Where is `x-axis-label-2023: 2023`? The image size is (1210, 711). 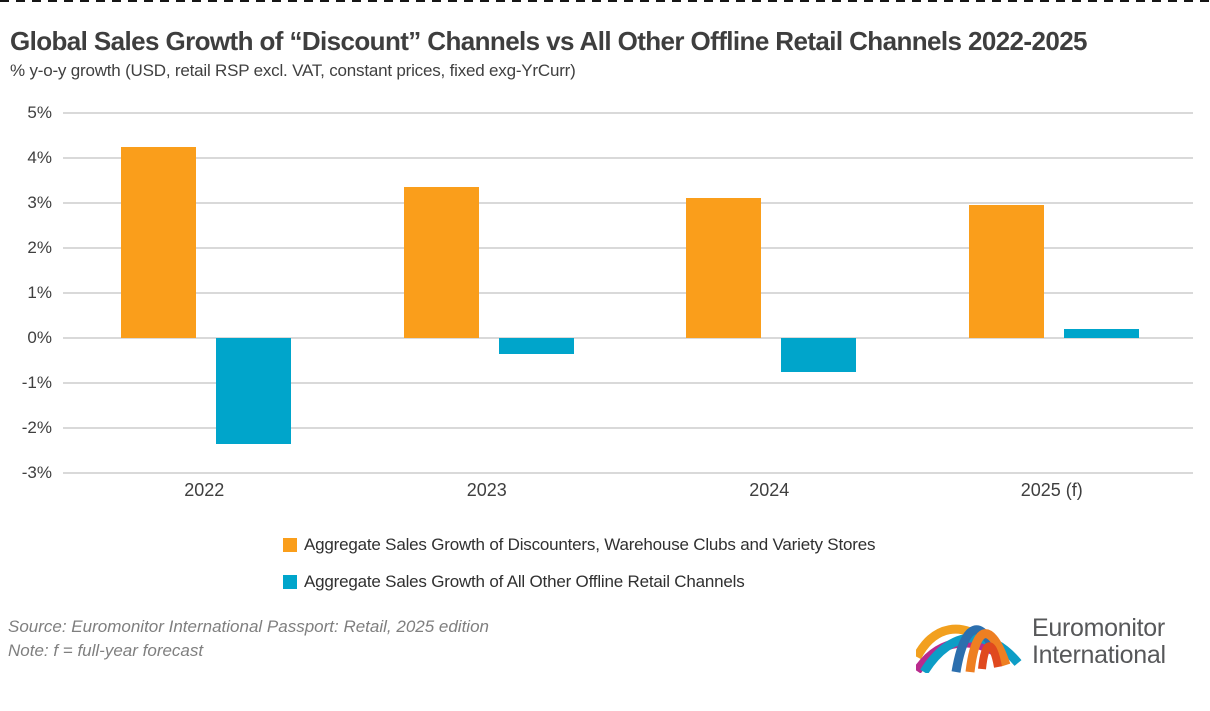
x-axis-label-2023: 2023 is located at coordinates (486, 490).